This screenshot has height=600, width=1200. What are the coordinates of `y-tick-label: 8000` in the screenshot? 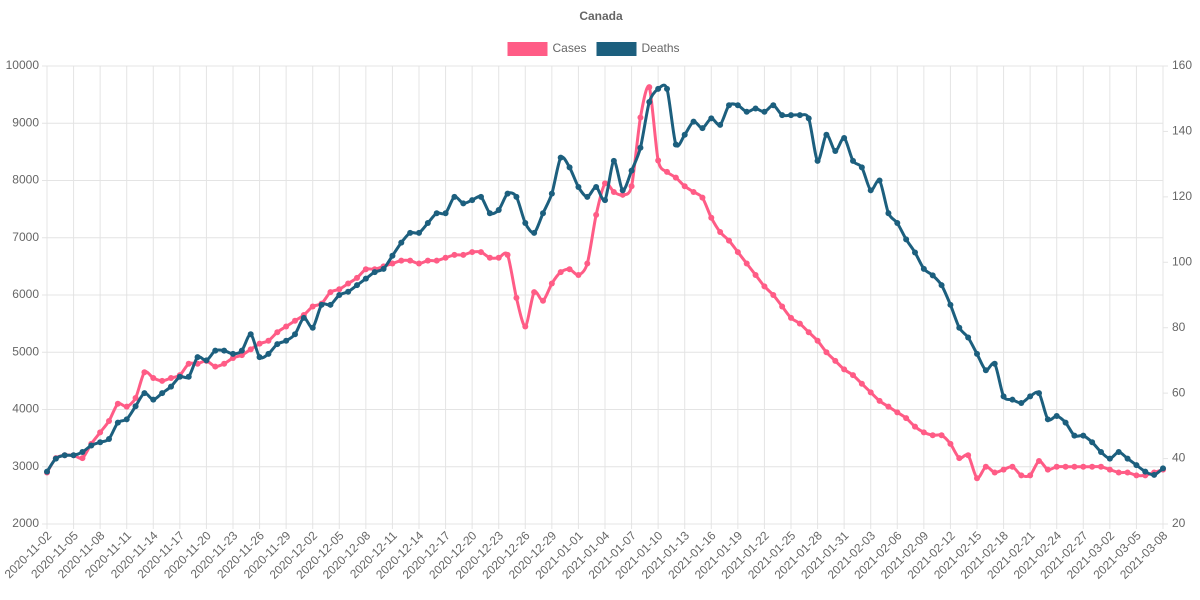 It's located at (25, 180).